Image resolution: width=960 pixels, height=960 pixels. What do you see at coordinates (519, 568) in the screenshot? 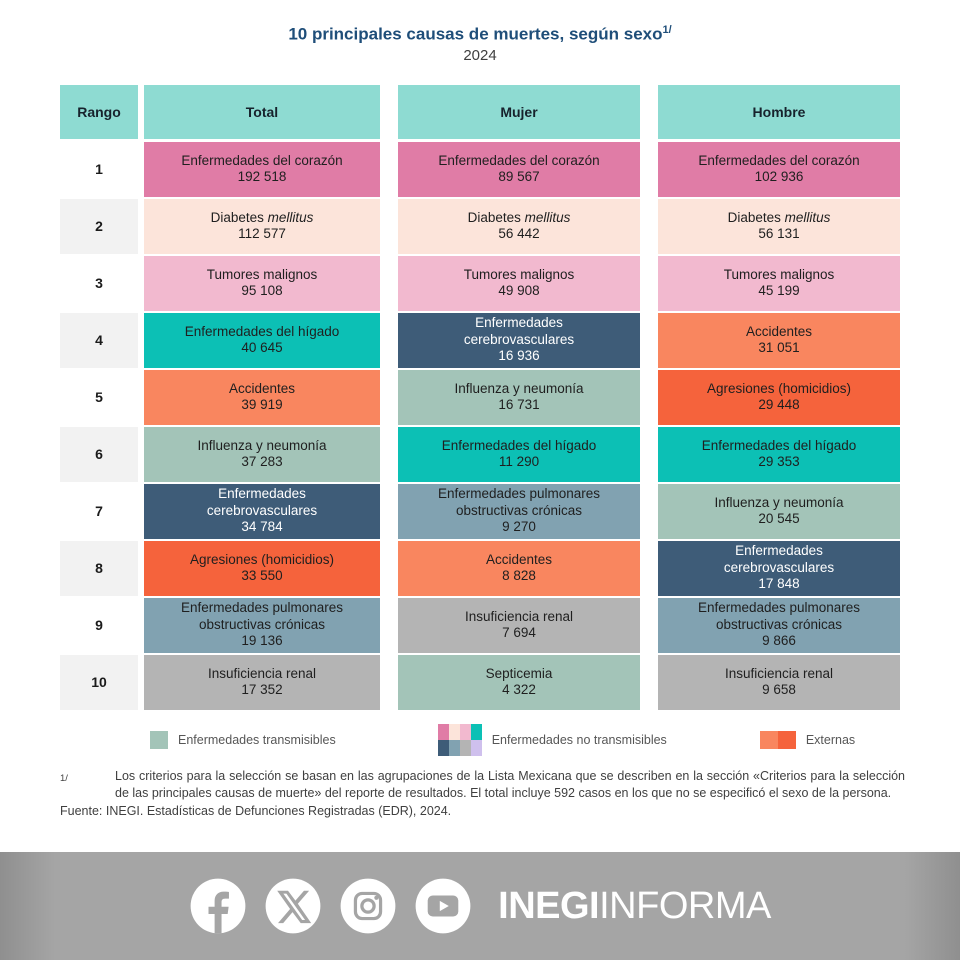
I see `cause-cell: Accidentes 8 828` at bounding box center [519, 568].